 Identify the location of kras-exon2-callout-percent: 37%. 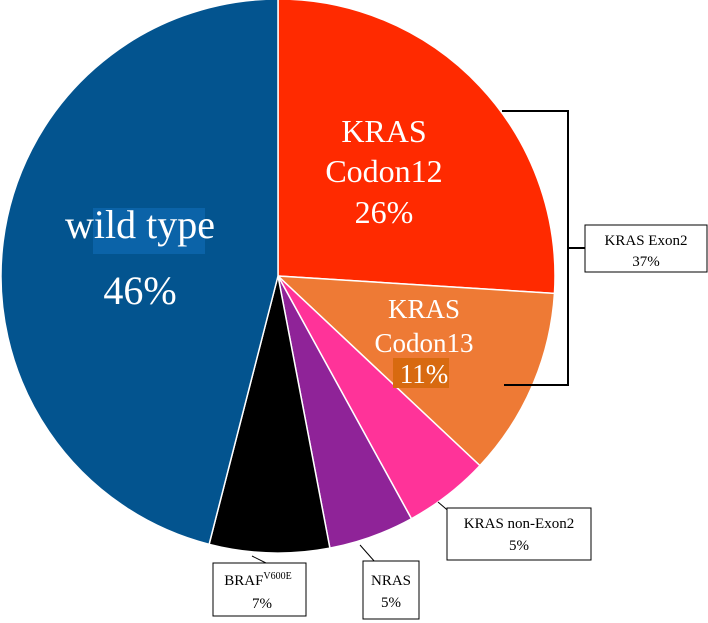
(646, 262).